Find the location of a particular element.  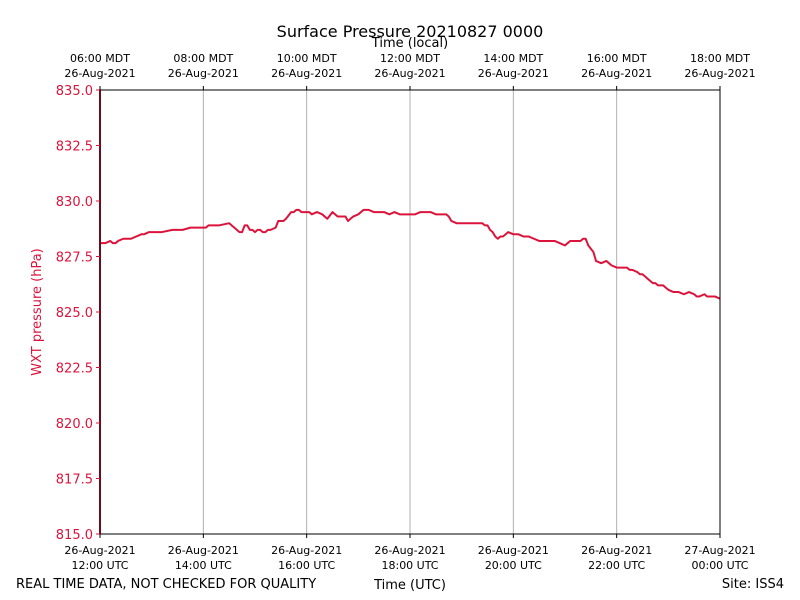

x-top-tick-label-time: 16:00 MDT is located at coordinates (617, 58).